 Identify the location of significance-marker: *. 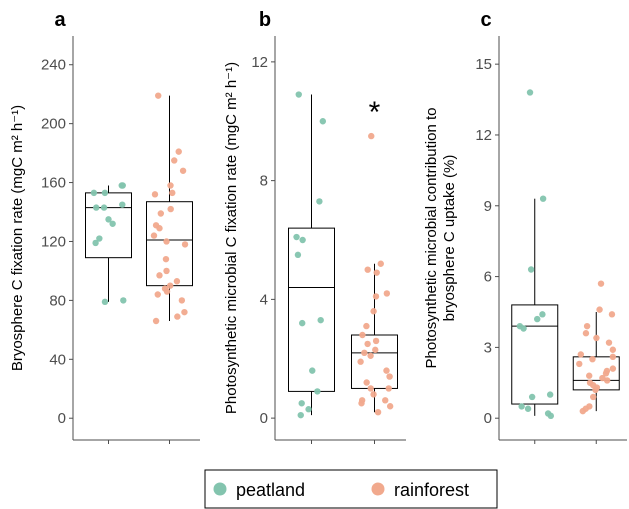
(375, 112).